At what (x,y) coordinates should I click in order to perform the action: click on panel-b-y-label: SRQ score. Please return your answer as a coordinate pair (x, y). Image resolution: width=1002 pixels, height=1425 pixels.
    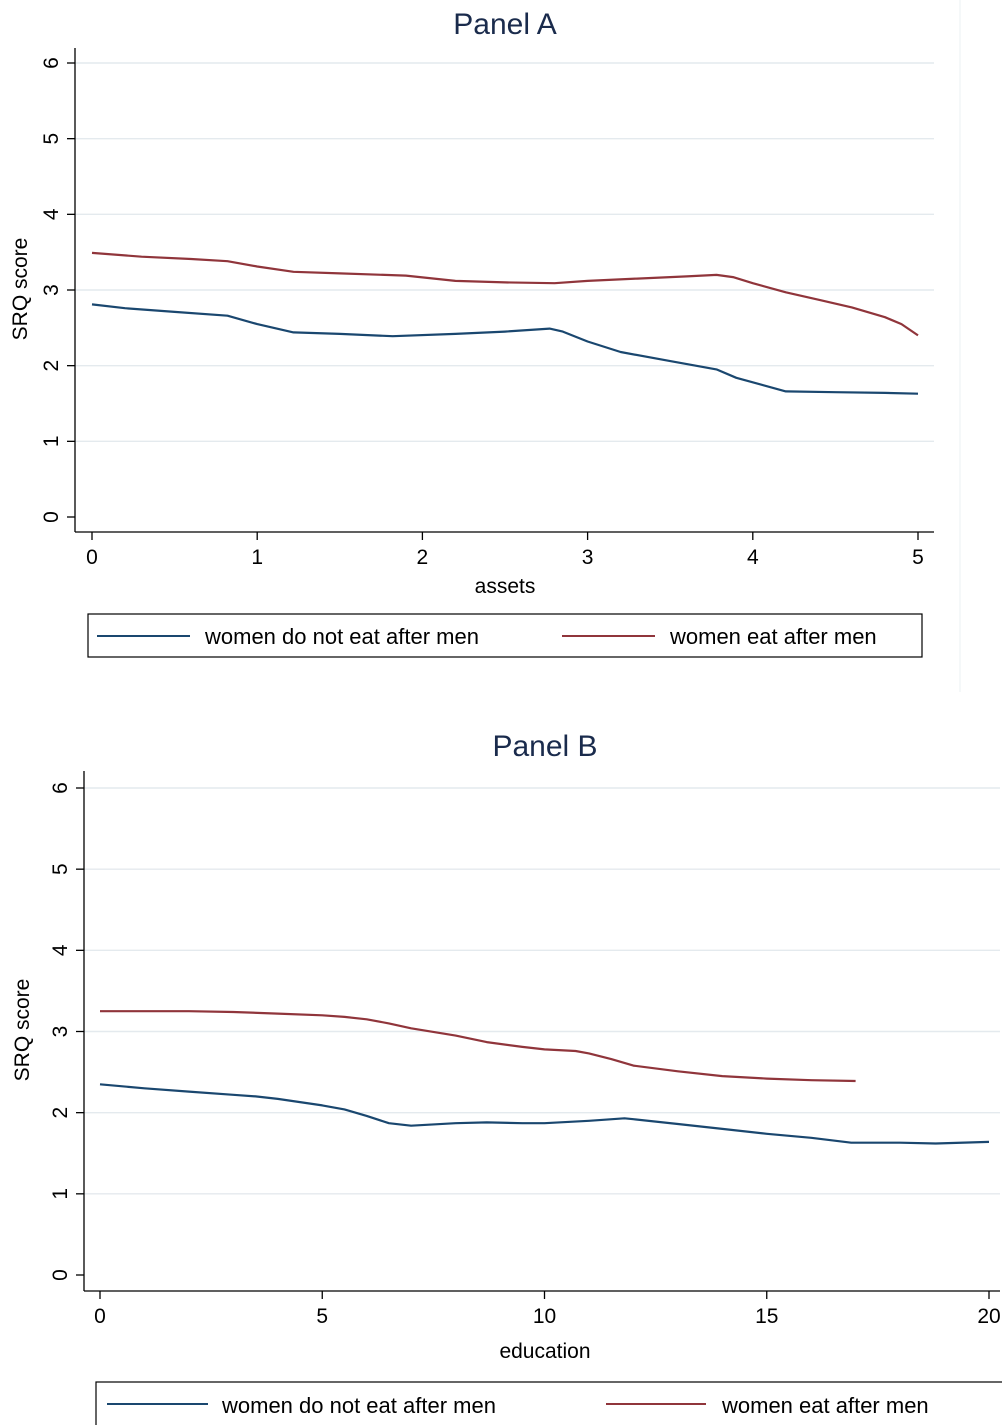
    Looking at the image, I should click on (22, 1030).